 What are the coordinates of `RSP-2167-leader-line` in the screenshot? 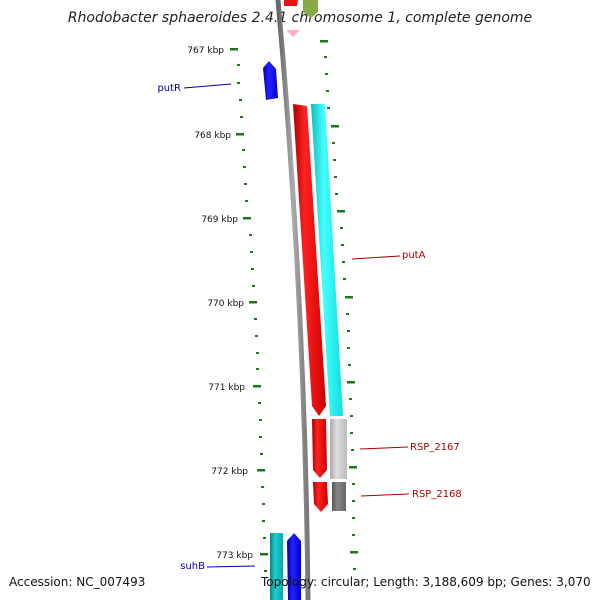 It's located at (384, 448).